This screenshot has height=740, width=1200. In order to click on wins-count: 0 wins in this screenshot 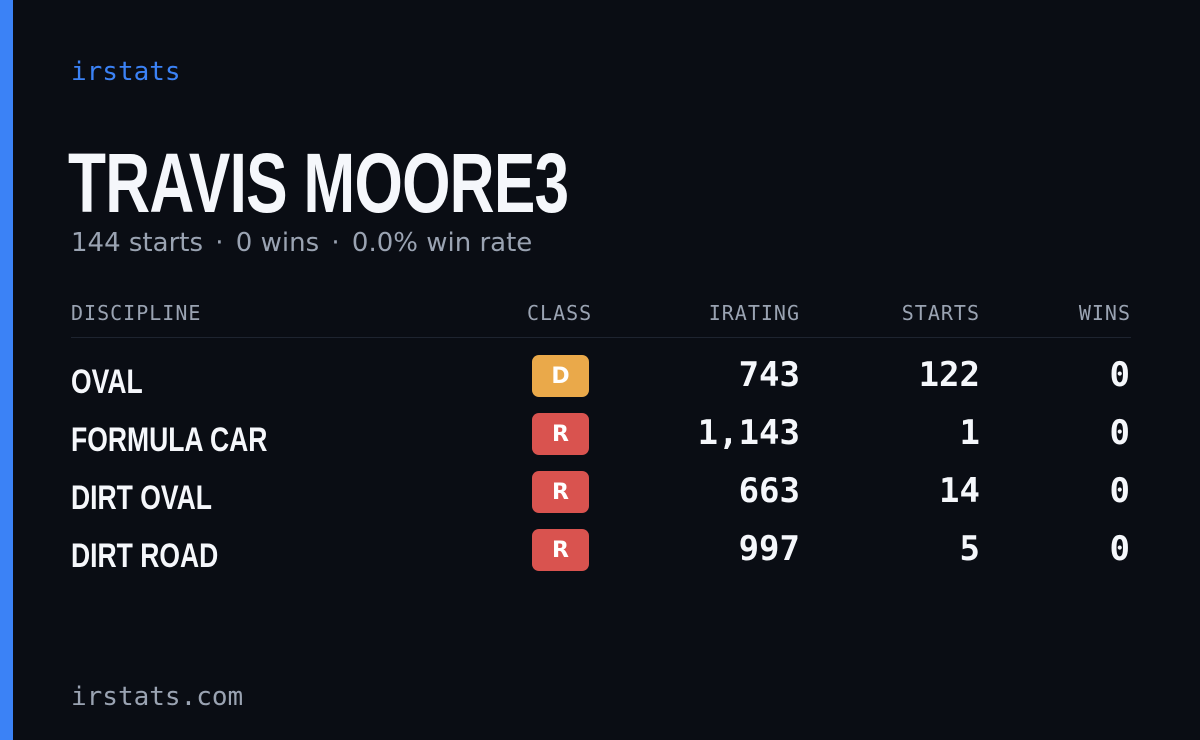, I will do `click(277, 243)`.